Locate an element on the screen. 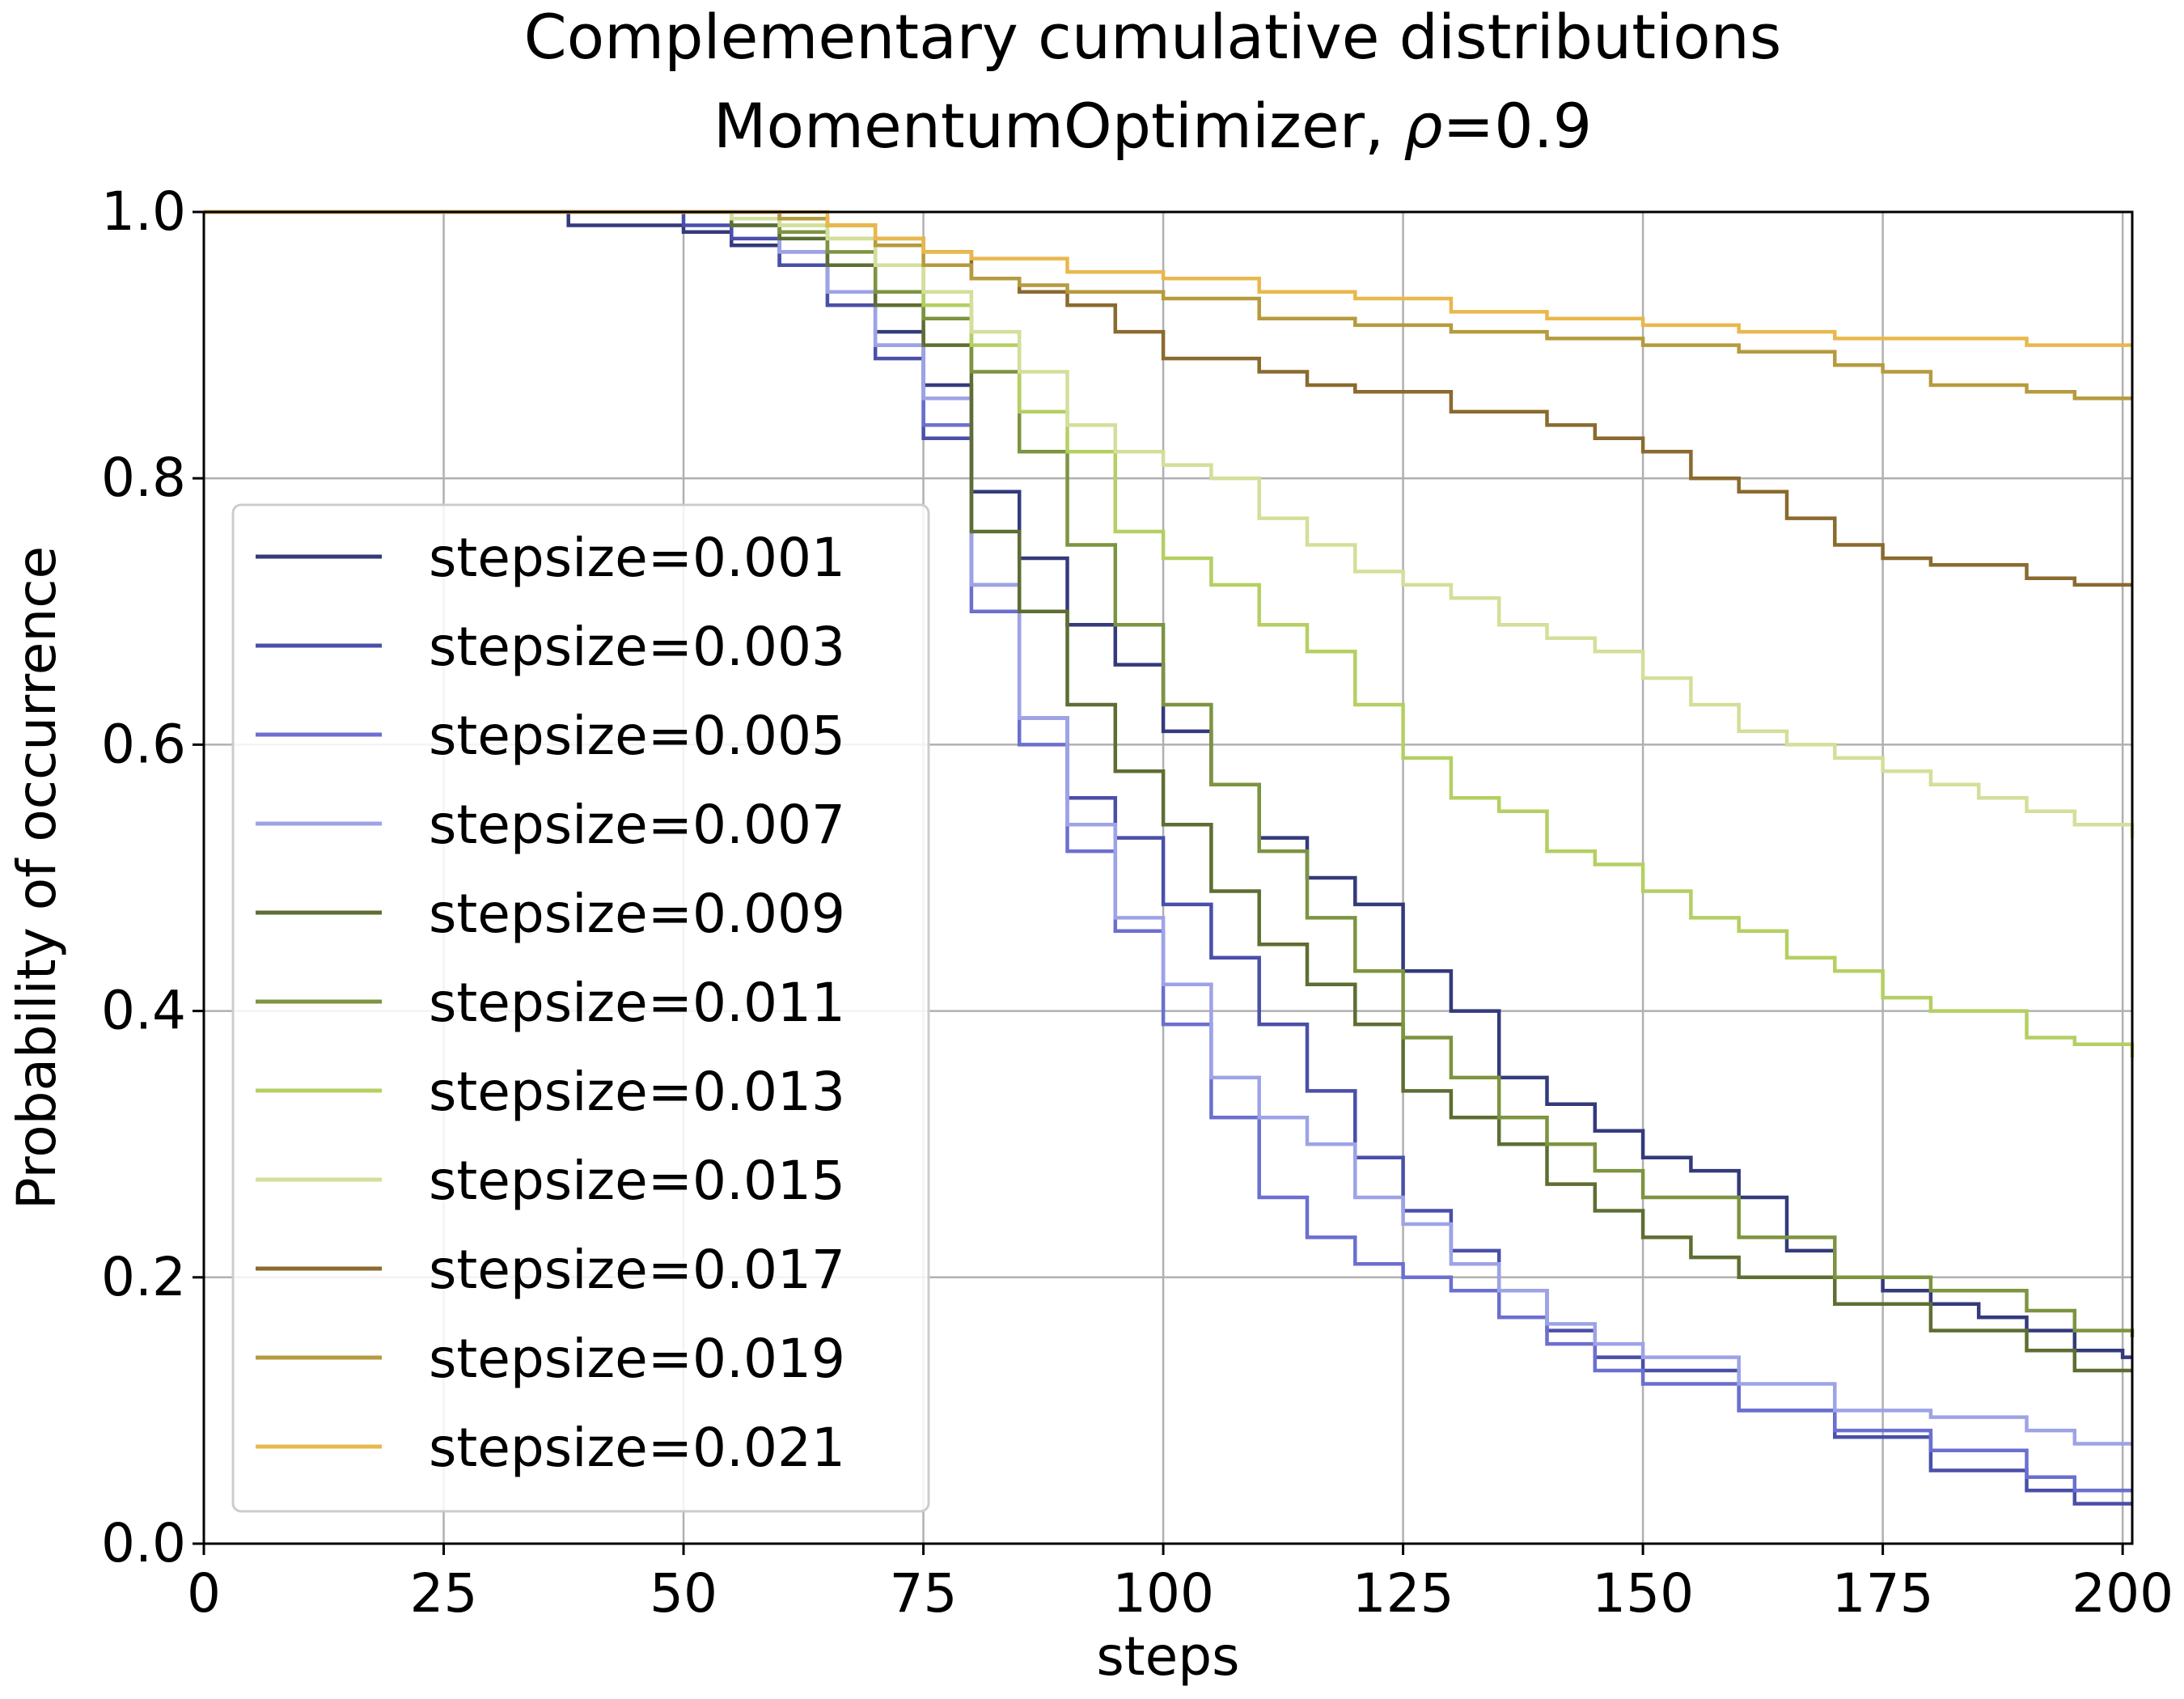 The height and width of the screenshot is (1699, 2184). y-tick-label: 0.4 is located at coordinates (143, 1011).